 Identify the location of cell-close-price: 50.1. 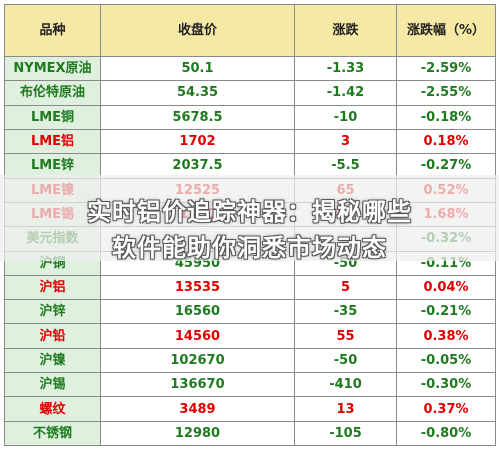
(197, 68).